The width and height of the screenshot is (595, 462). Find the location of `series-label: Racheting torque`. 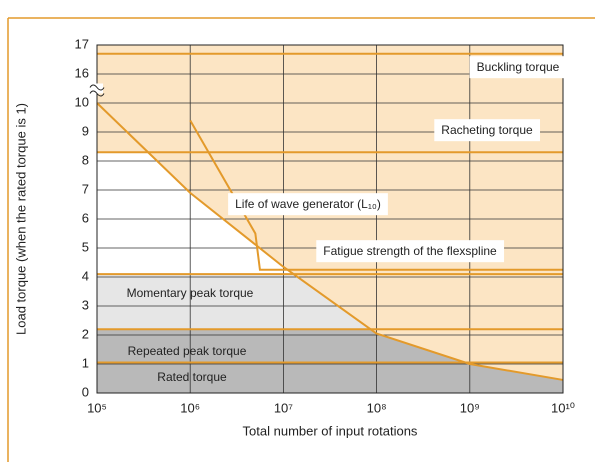

series-label: Racheting torque is located at coordinates (487, 130).